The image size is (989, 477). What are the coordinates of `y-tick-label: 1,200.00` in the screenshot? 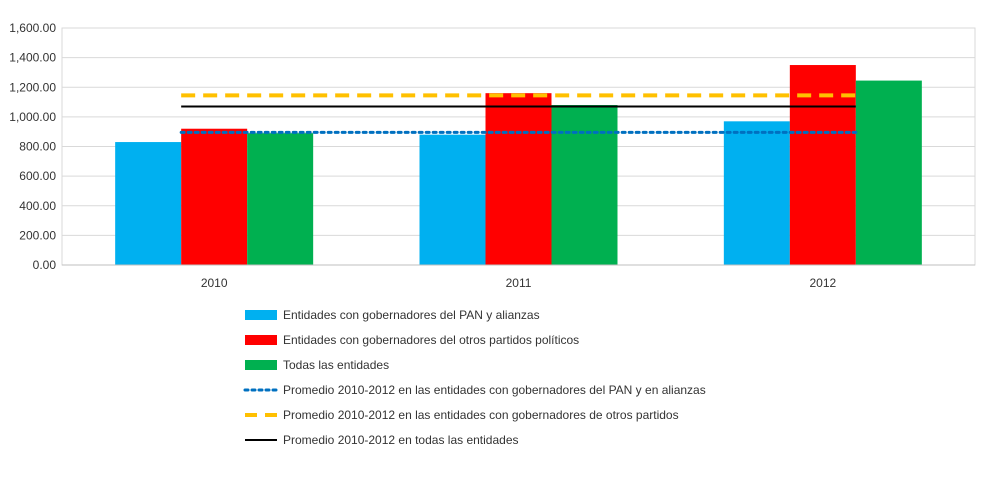 It's located at (32, 87).